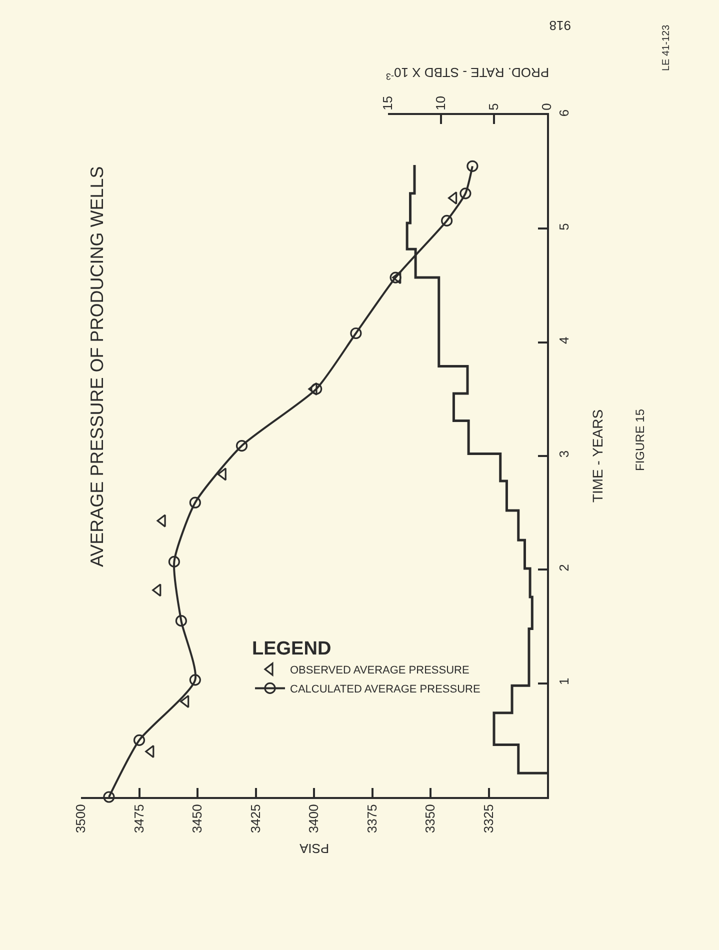 The image size is (719, 950). Describe the element at coordinates (255, 819) in the screenshot. I see `x-tick-label: 3425` at that location.